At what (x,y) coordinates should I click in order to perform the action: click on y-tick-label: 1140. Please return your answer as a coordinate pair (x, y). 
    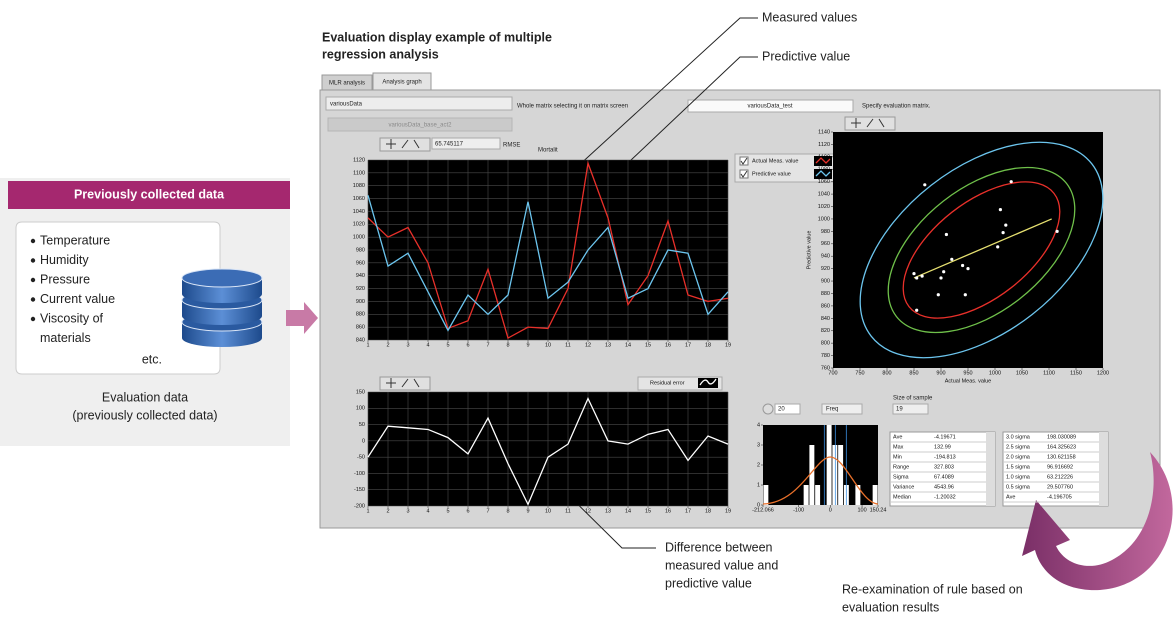
    Looking at the image, I should click on (824, 132).